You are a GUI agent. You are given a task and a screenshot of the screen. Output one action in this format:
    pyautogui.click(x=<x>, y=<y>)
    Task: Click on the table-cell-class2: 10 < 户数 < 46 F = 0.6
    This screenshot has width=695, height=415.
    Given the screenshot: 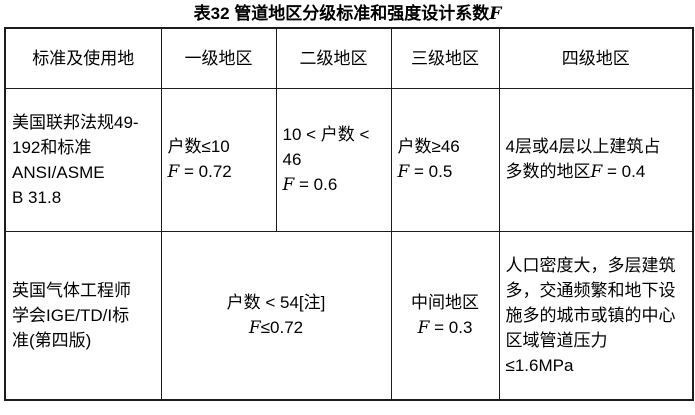 What is the action you would take?
    pyautogui.click(x=333, y=159)
    